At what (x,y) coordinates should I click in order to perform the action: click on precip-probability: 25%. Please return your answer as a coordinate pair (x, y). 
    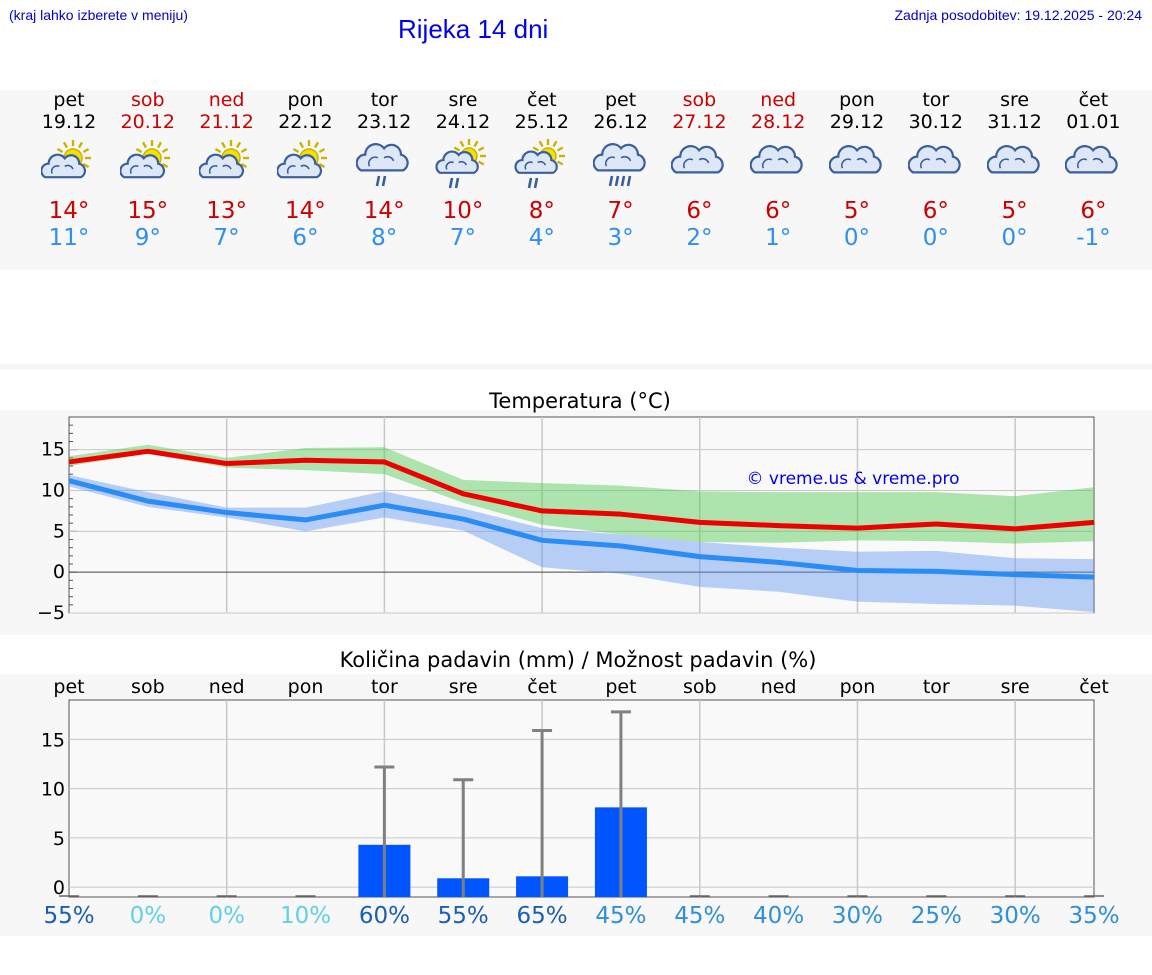
    Looking at the image, I should click on (936, 916).